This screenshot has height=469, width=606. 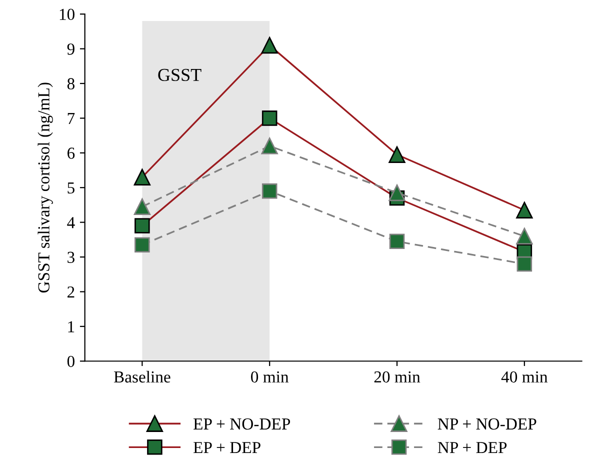 What do you see at coordinates (242, 424) in the screenshot?
I see `legend-label: EP + NO-DEP` at bounding box center [242, 424].